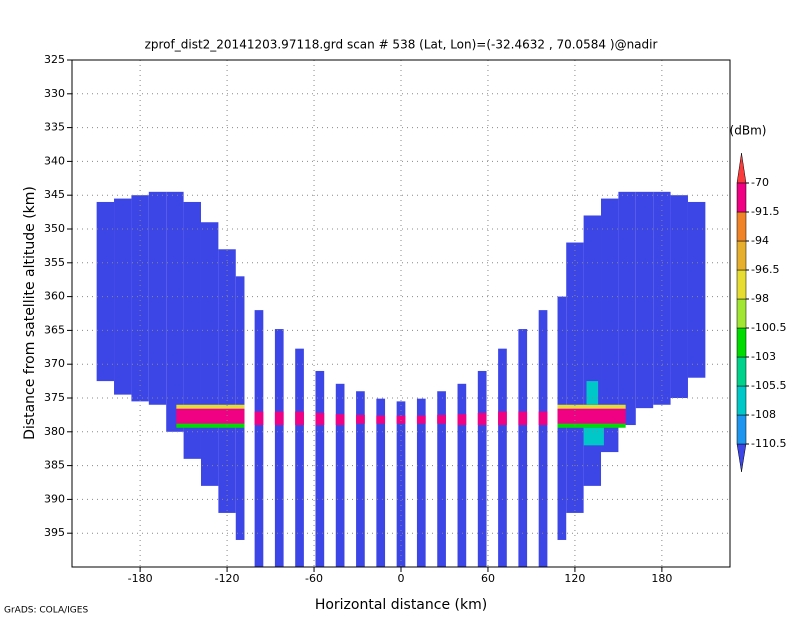 This screenshot has width=800, height=618. Describe the element at coordinates (54, 363) in the screenshot. I see `y-tick-label: 370` at that location.